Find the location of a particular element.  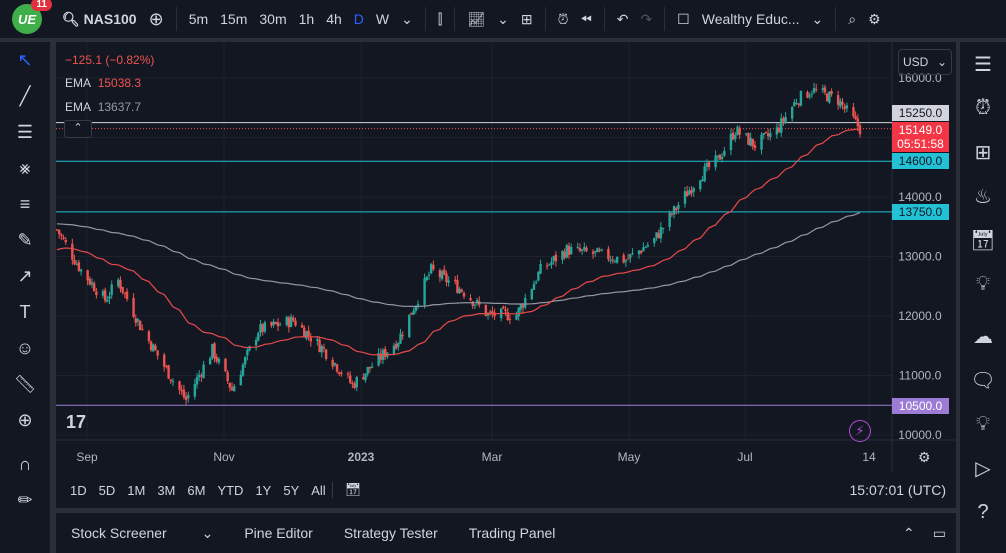

range-6m: 6M is located at coordinates (196, 490).